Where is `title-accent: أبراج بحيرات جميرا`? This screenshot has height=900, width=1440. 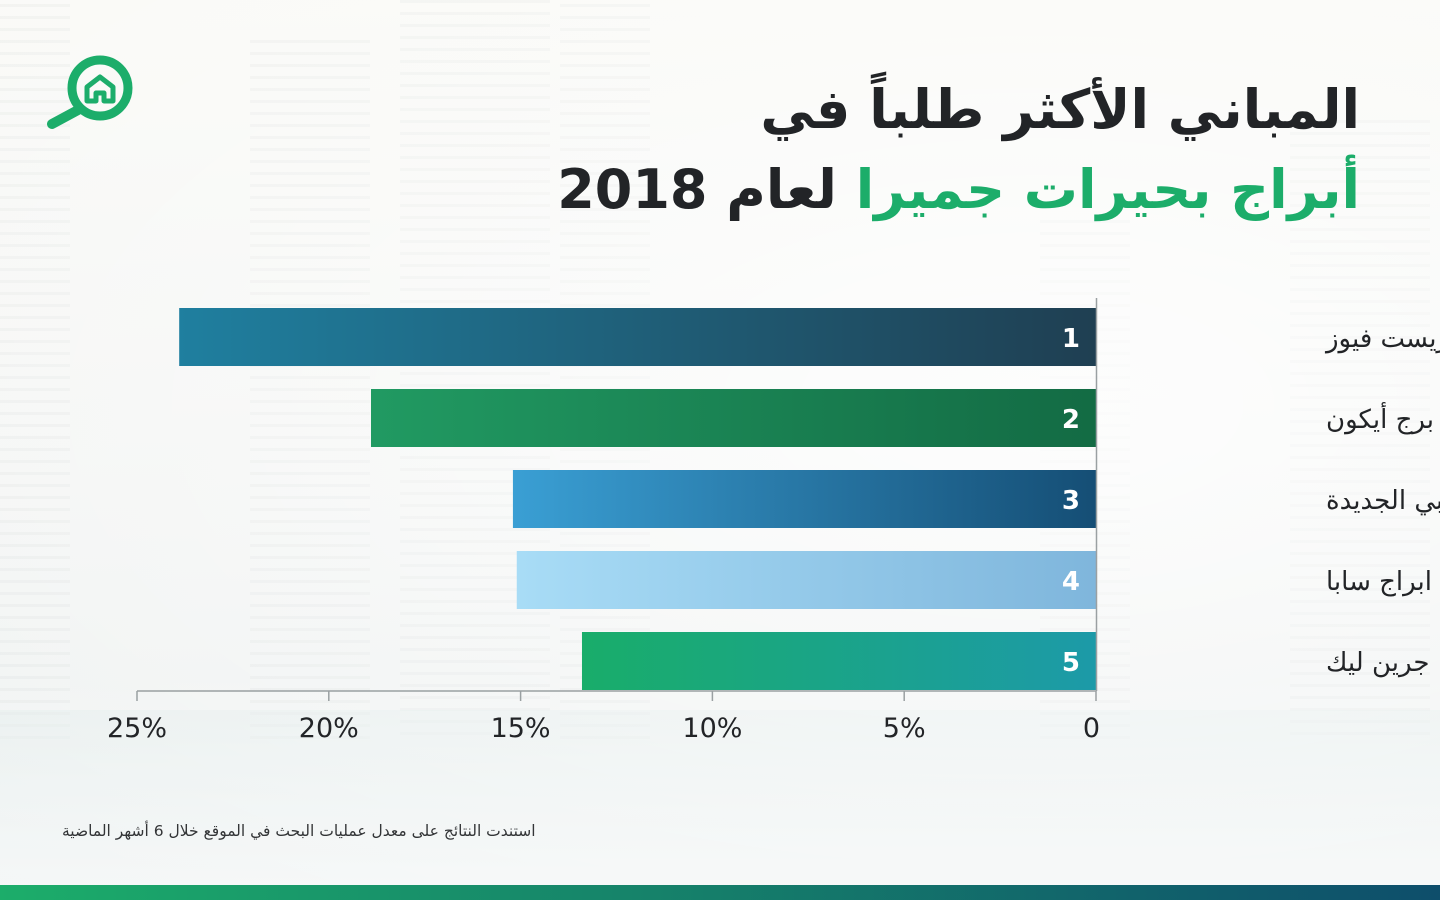
title-accent: أبراج بحيرات جميرا is located at coordinates (1107, 189).